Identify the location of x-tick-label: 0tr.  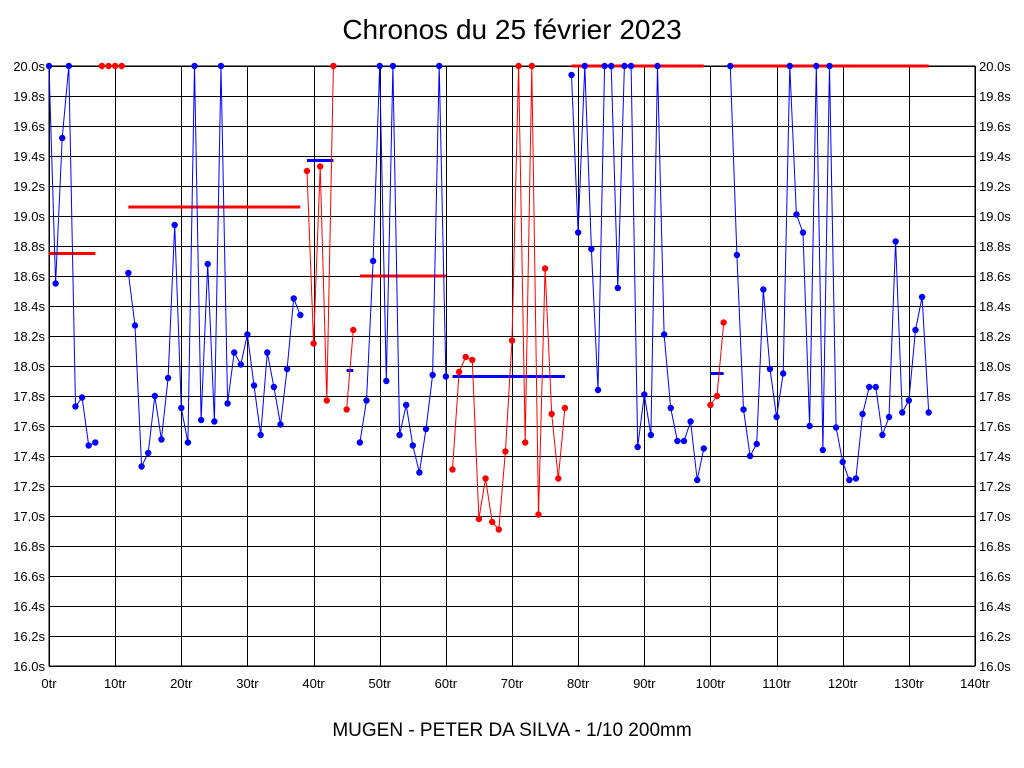
(49, 683).